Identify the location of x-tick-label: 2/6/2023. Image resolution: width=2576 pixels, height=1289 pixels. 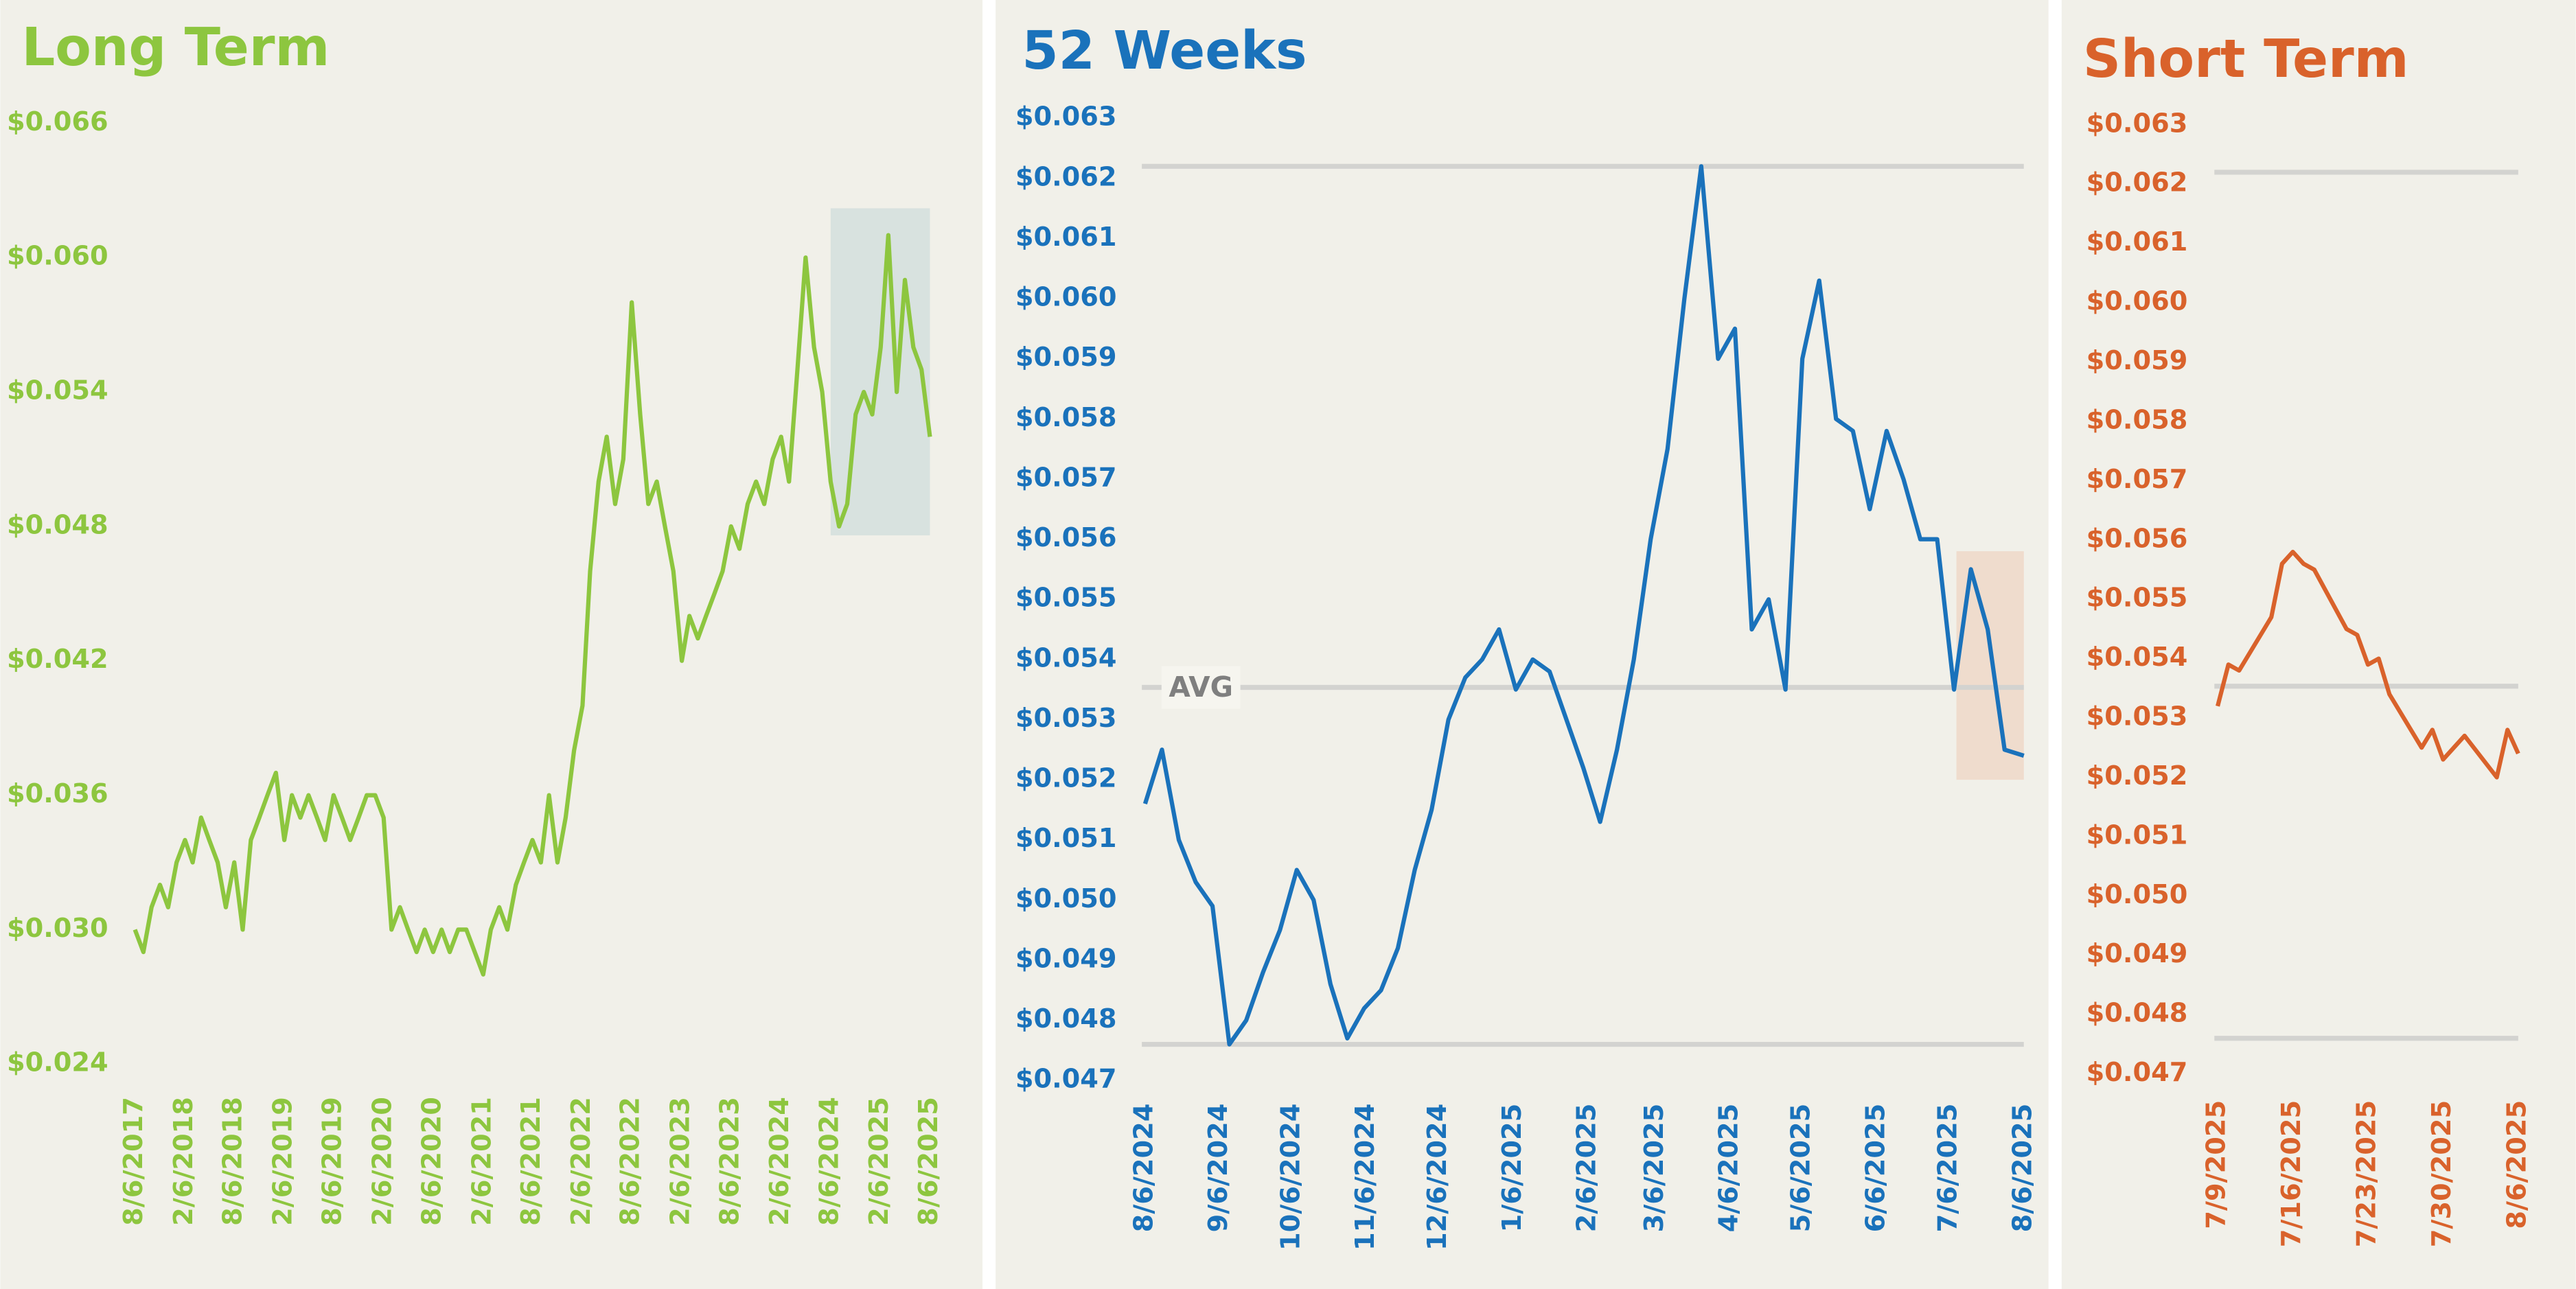
(680, 1161).